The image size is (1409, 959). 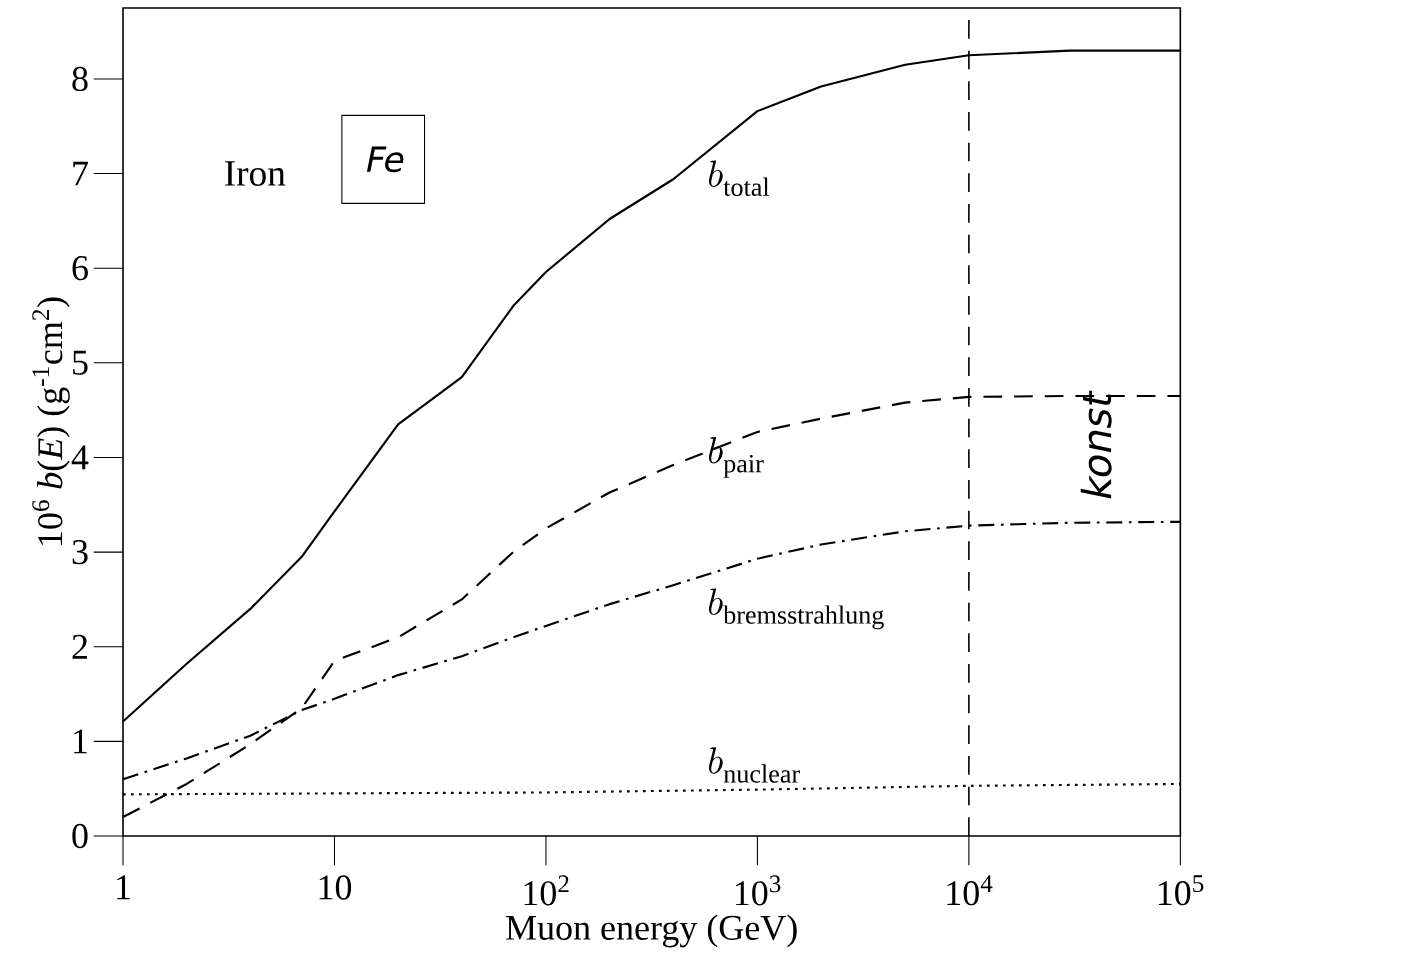 I want to click on series-label: $b_{\mathrm{total}}$, so click(x=739, y=178).